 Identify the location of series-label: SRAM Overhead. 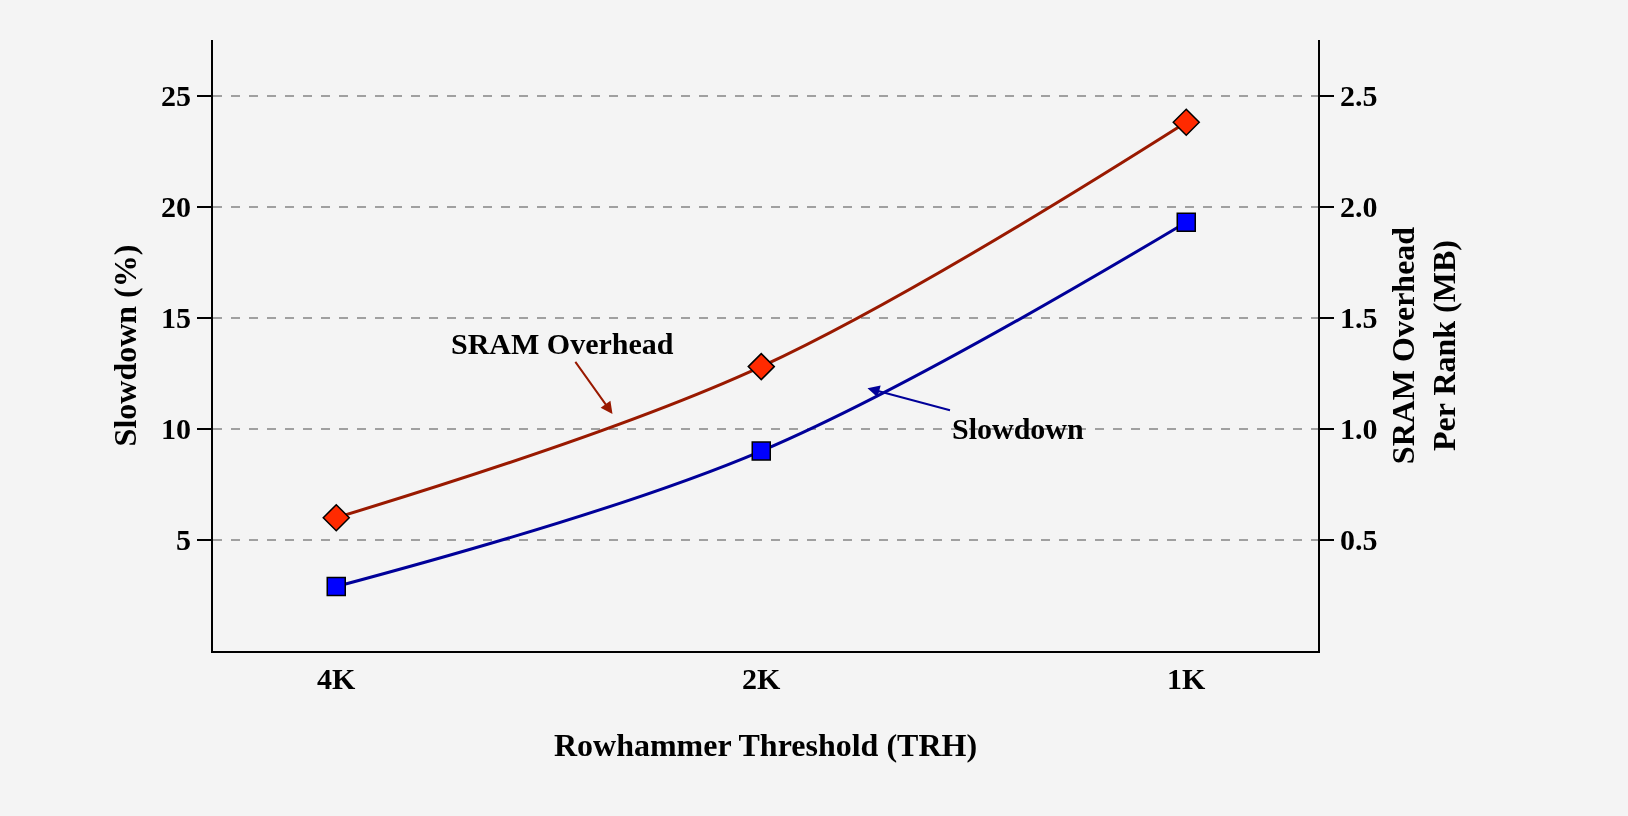
(562, 343).